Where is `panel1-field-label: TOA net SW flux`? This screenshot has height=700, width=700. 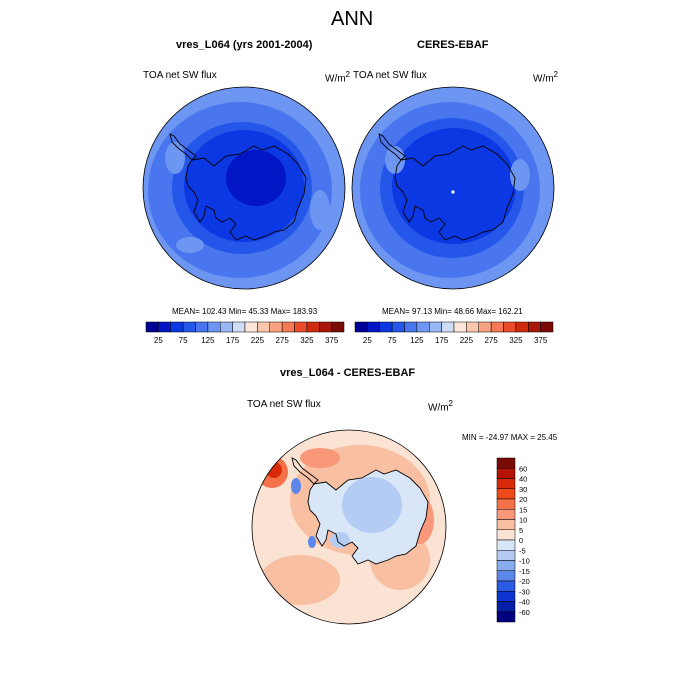 panel1-field-label: TOA net SW flux is located at coordinates (180, 75).